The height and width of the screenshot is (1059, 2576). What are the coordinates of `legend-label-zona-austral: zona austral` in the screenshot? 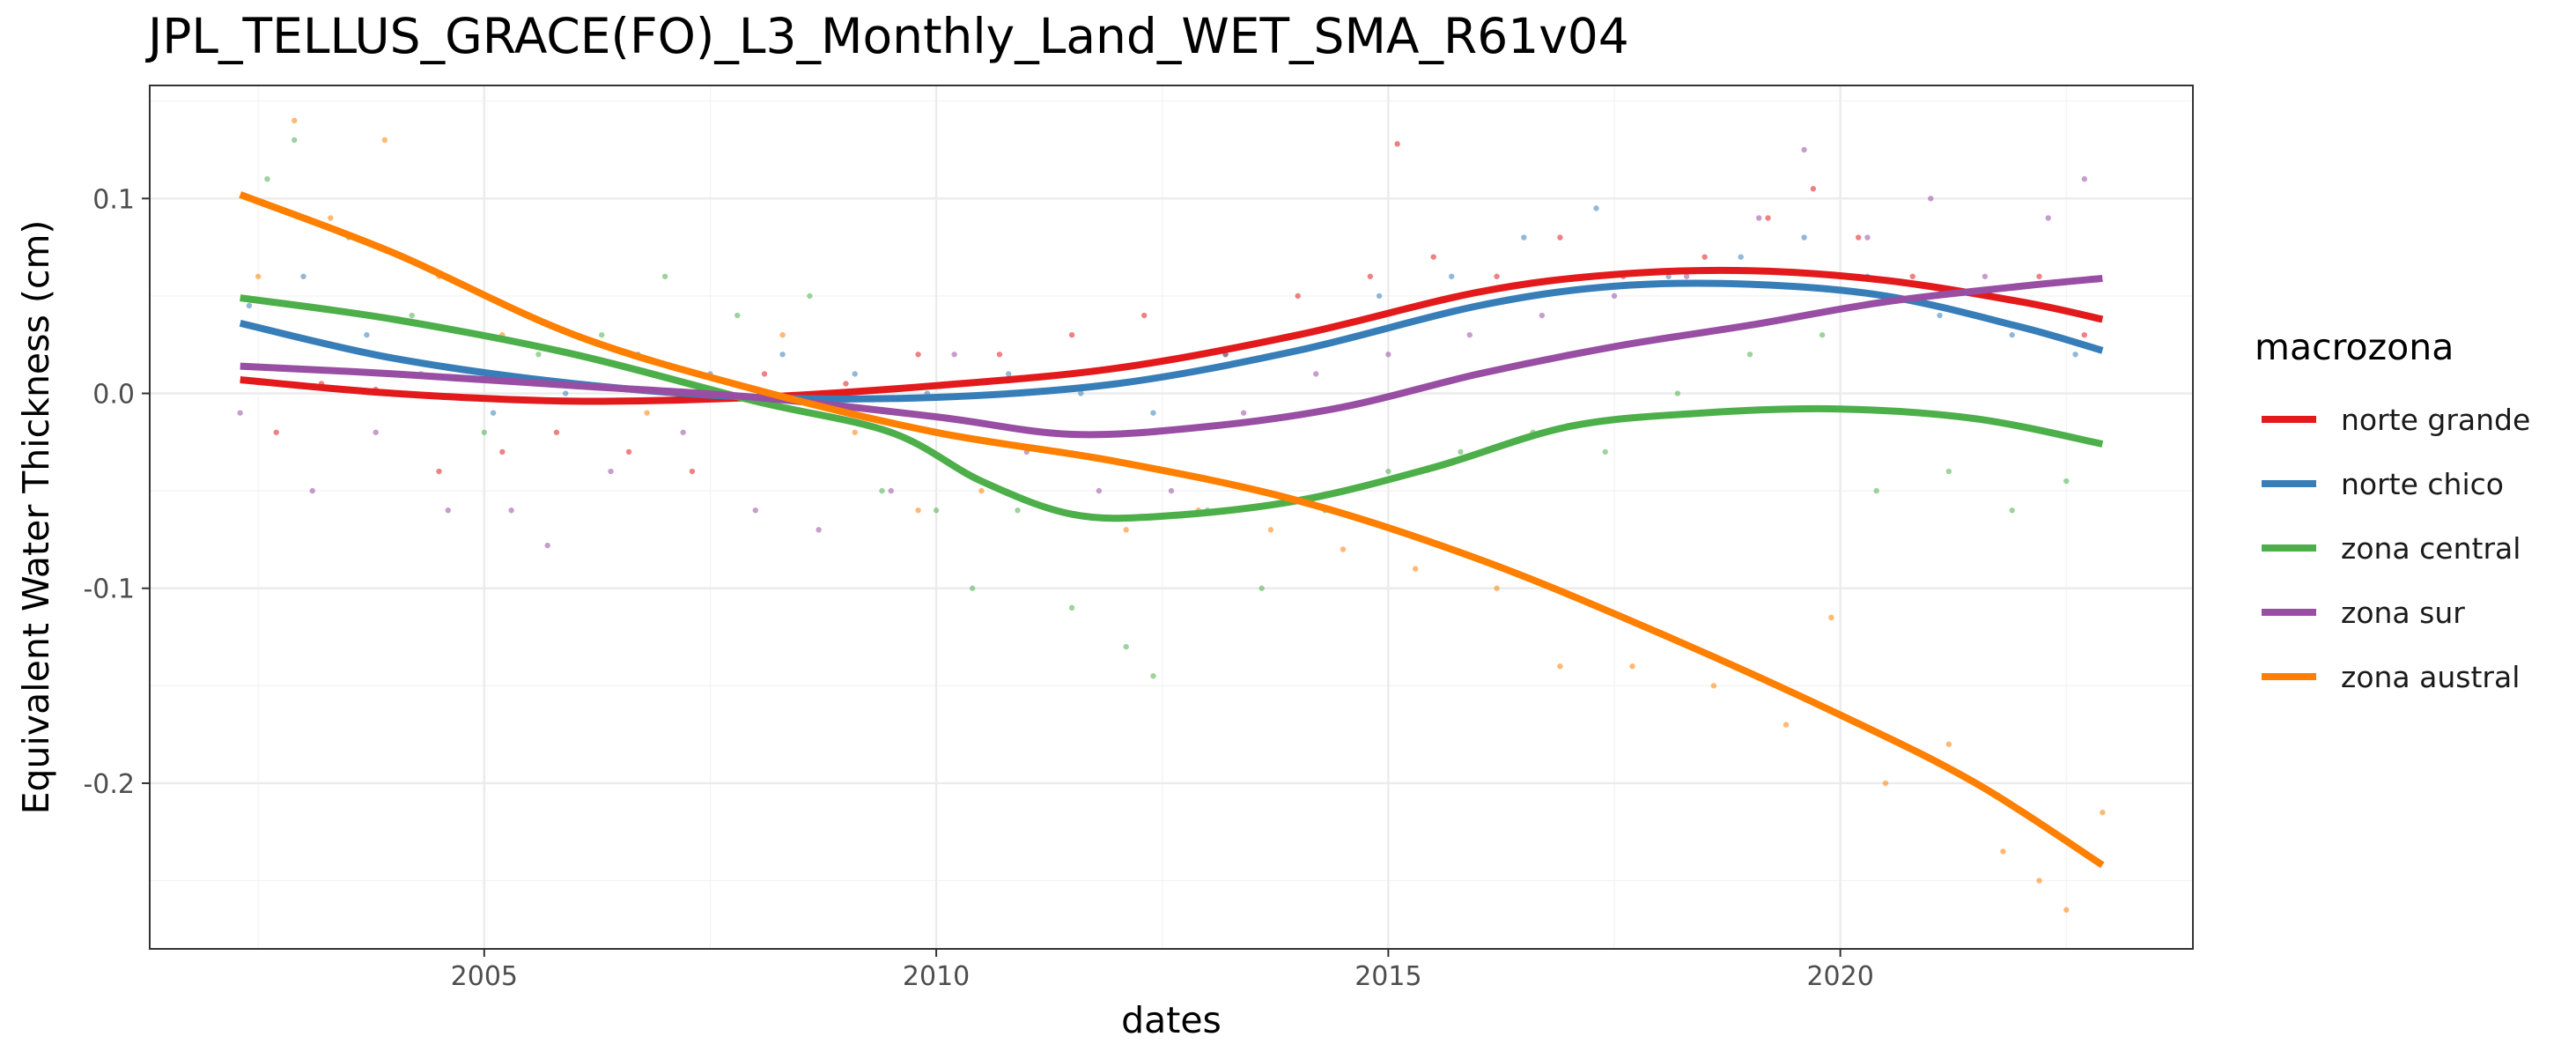 It's located at (2430, 677).